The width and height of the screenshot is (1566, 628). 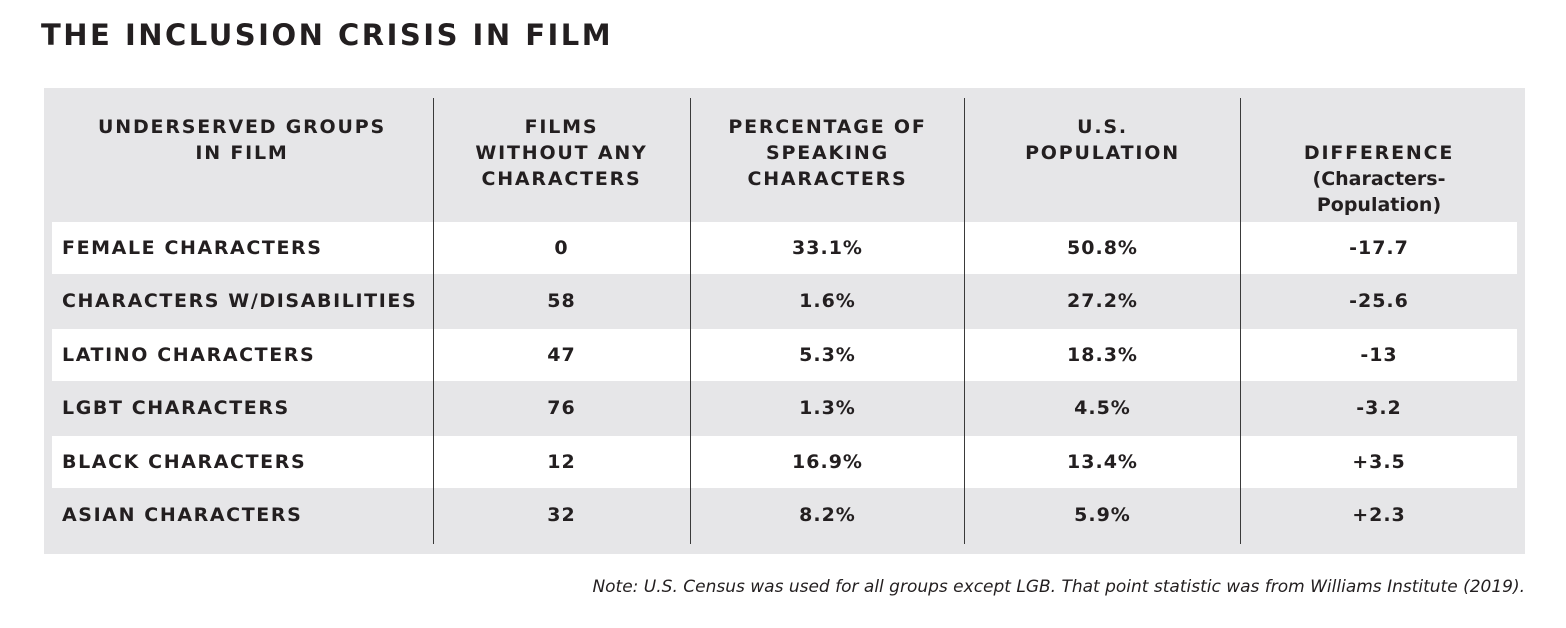 I want to click on cell-pct-speaking: 1.3%, so click(x=827, y=408).